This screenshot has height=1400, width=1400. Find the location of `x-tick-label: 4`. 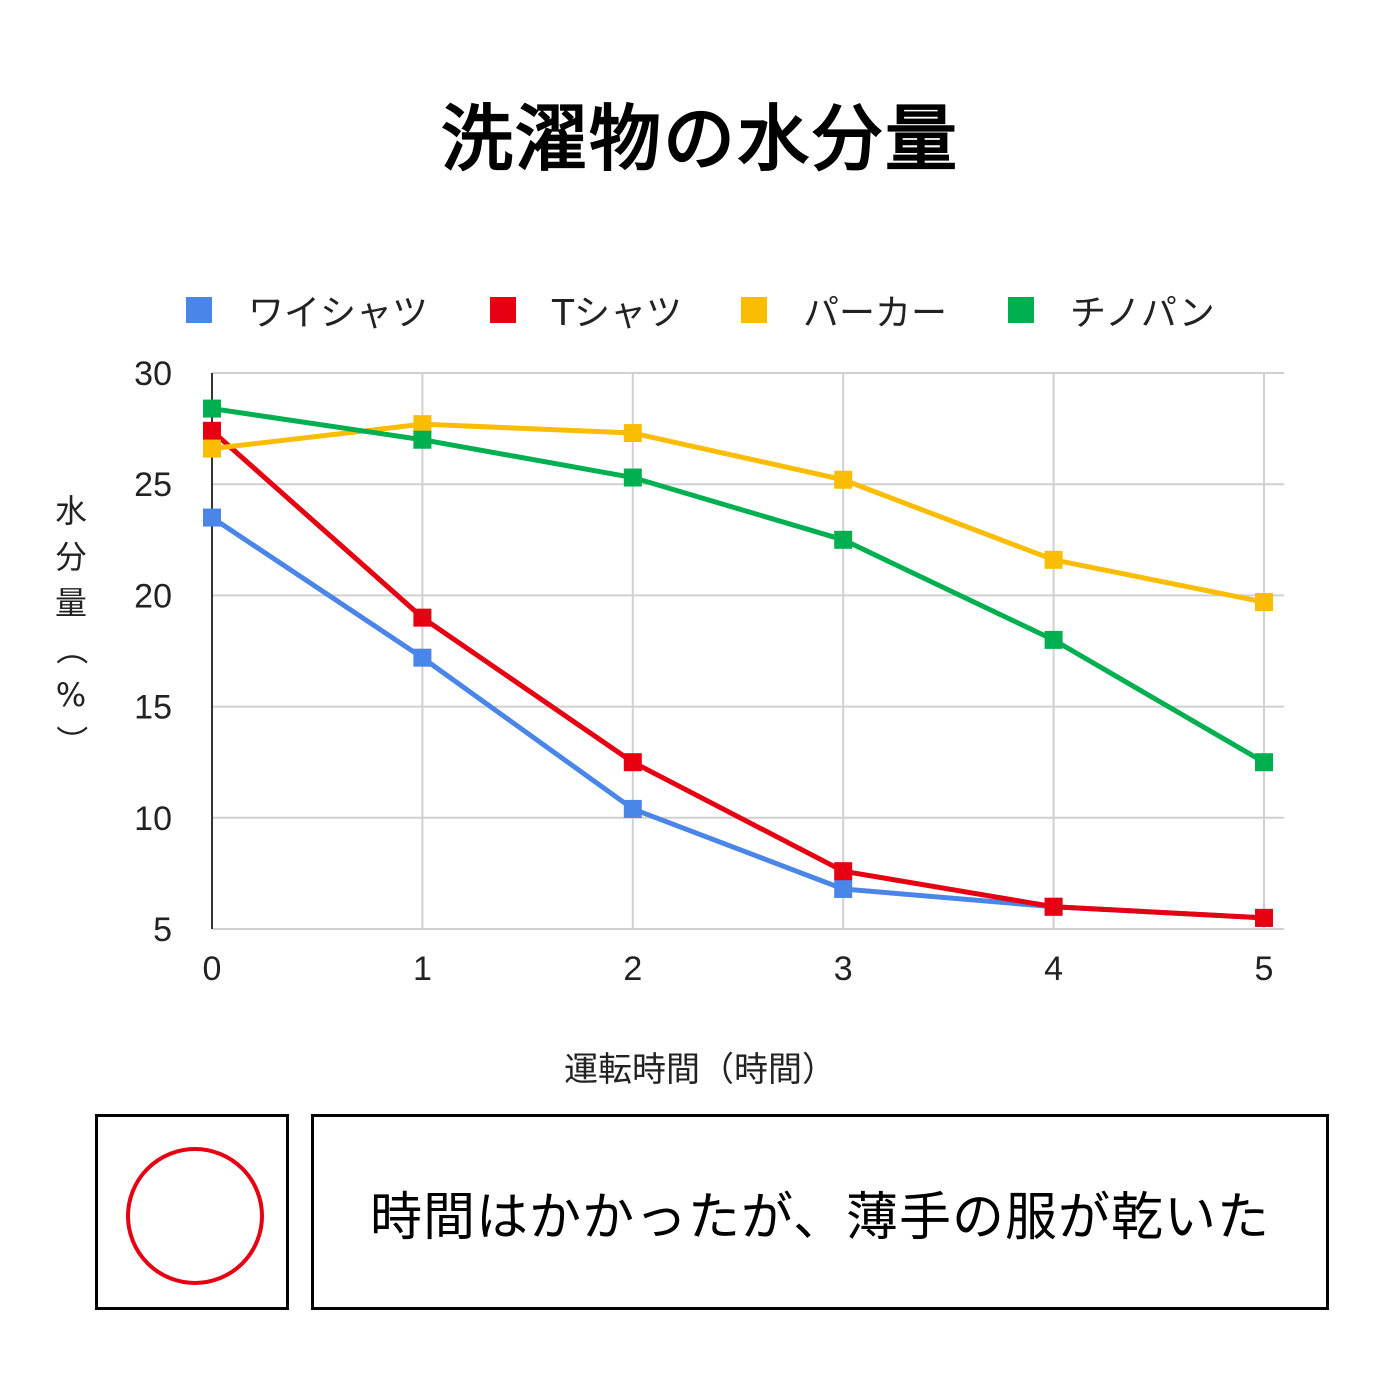

x-tick-label: 4 is located at coordinates (1053, 969).